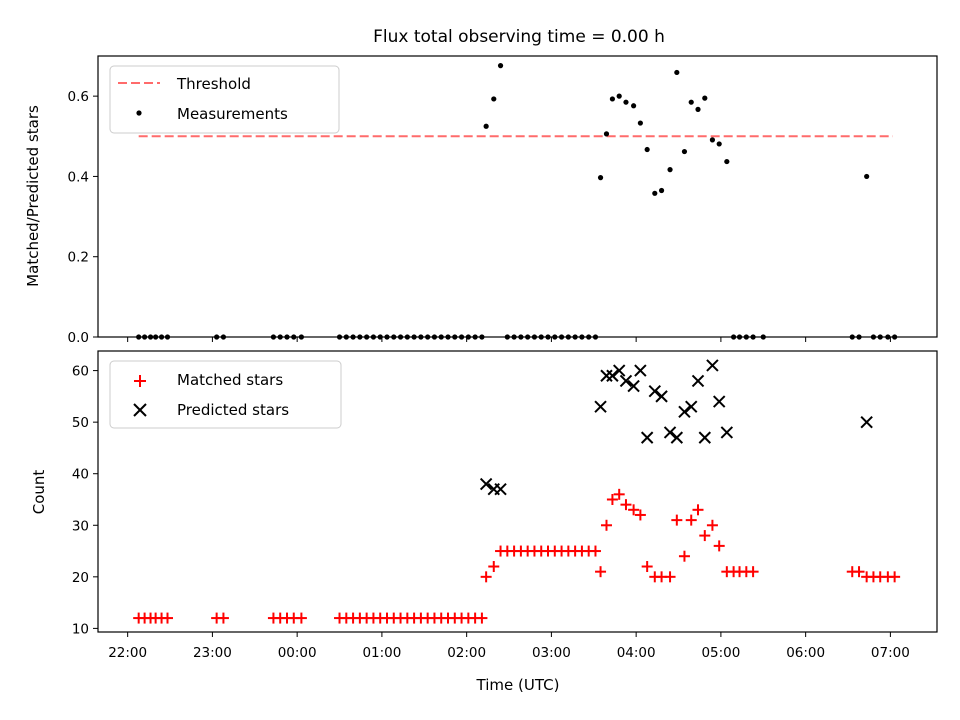 The width and height of the screenshot is (960, 720). What do you see at coordinates (551, 653) in the screenshot?
I see `bottom-x-tick-label: 03:00` at bounding box center [551, 653].